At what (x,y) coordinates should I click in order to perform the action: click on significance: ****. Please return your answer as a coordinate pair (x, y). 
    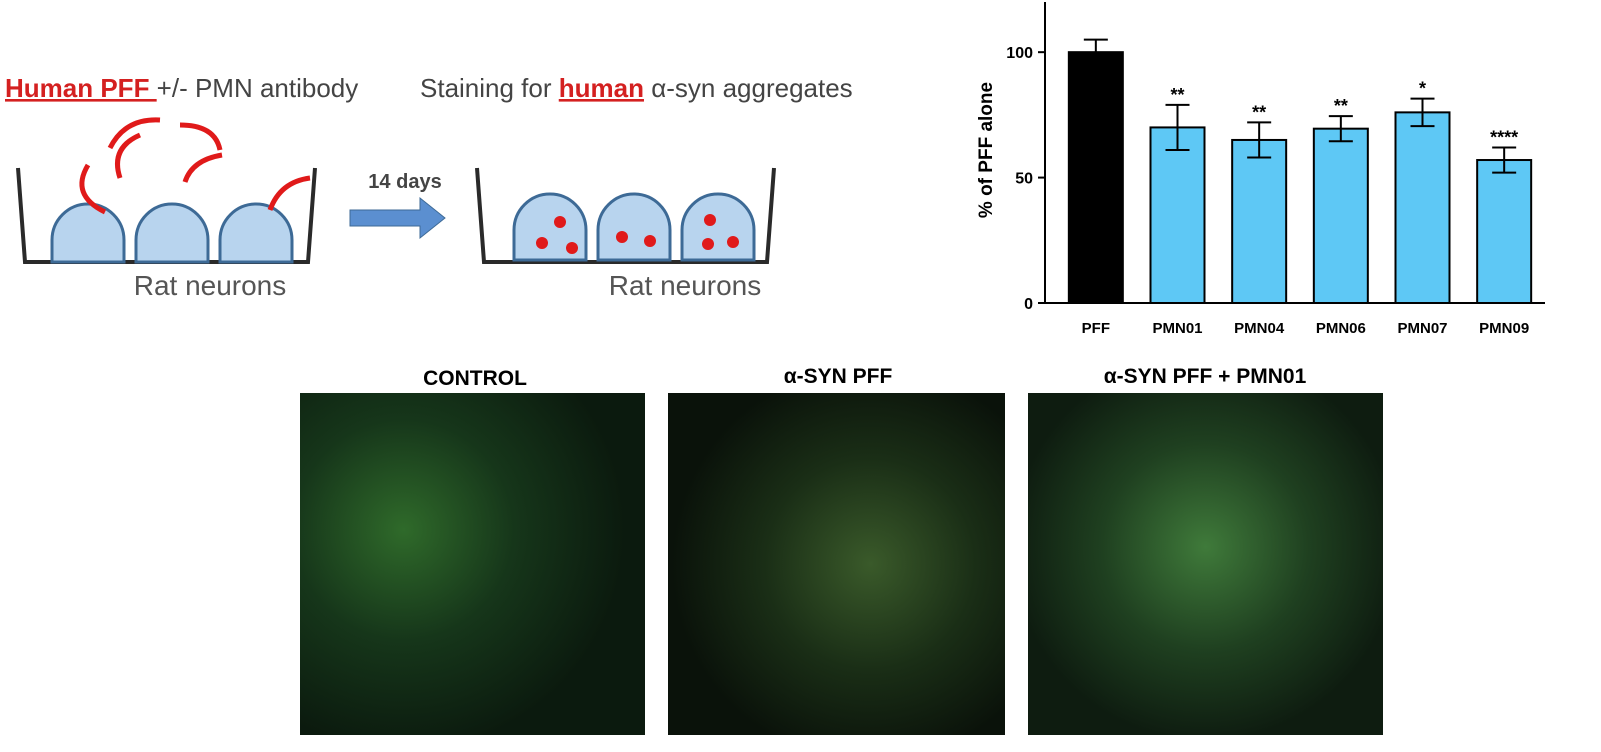
    Looking at the image, I should click on (1504, 137).